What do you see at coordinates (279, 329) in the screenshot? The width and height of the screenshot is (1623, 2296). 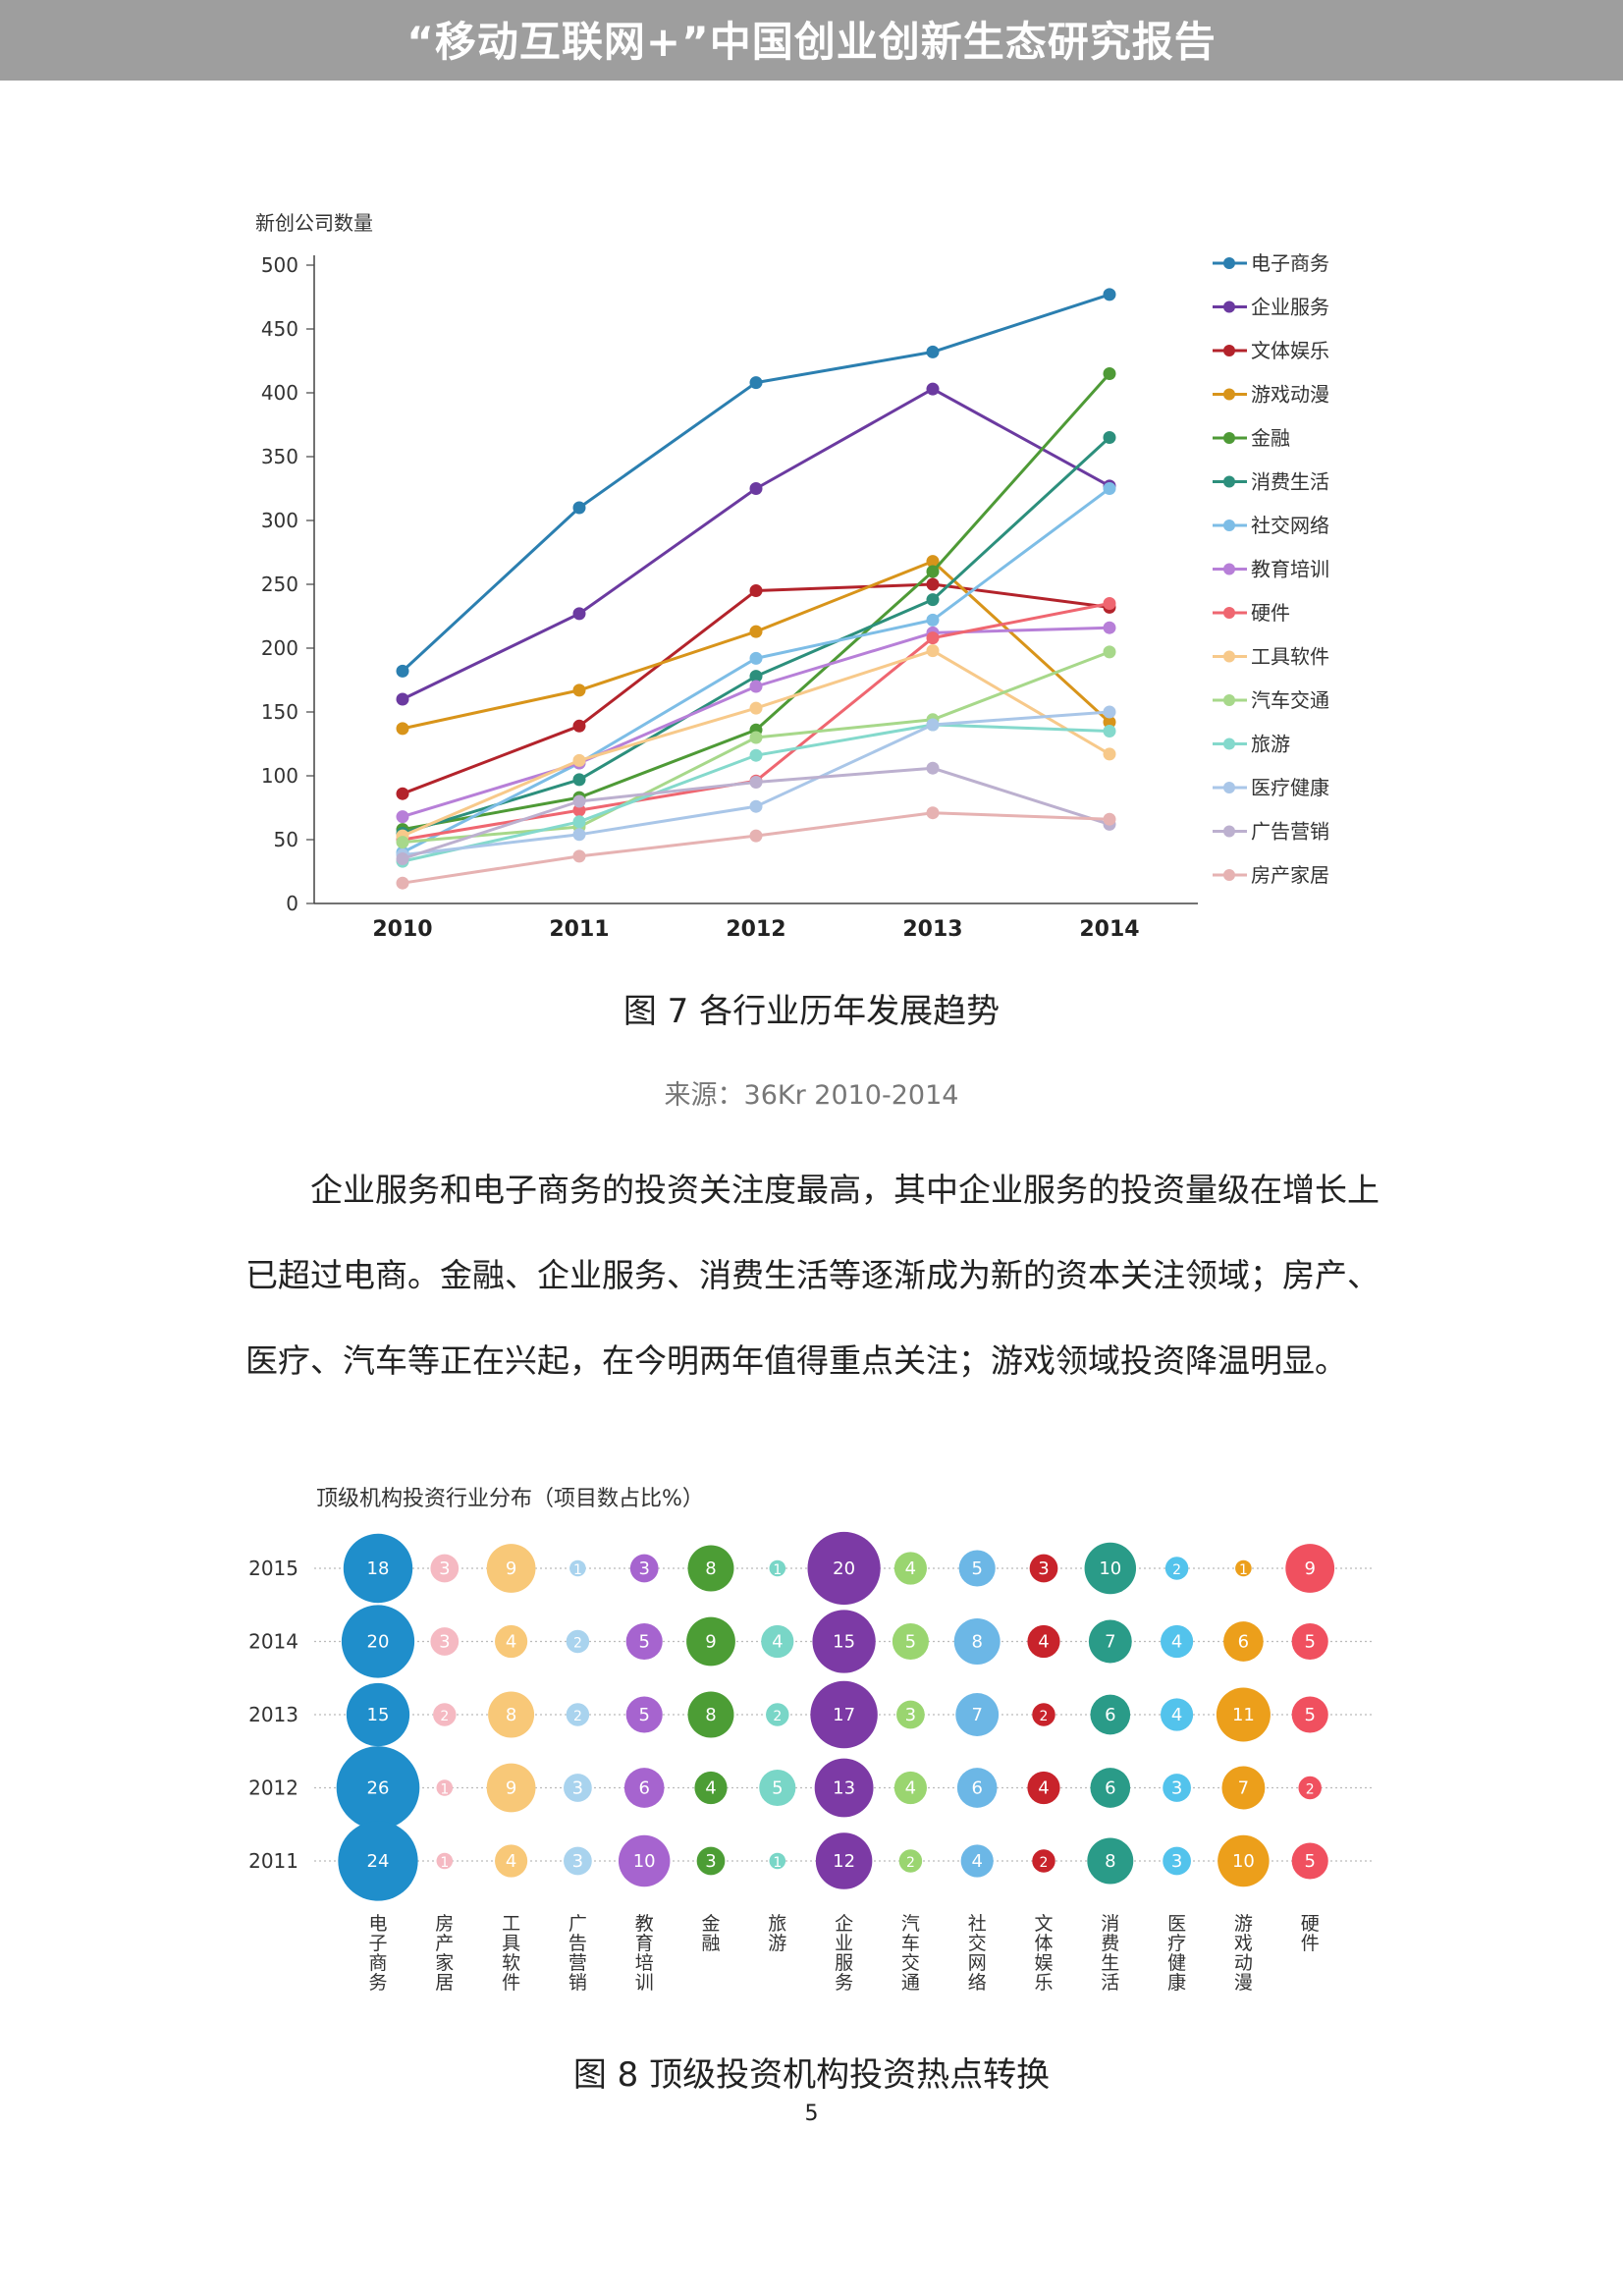 I see `y-tick-label: 450` at bounding box center [279, 329].